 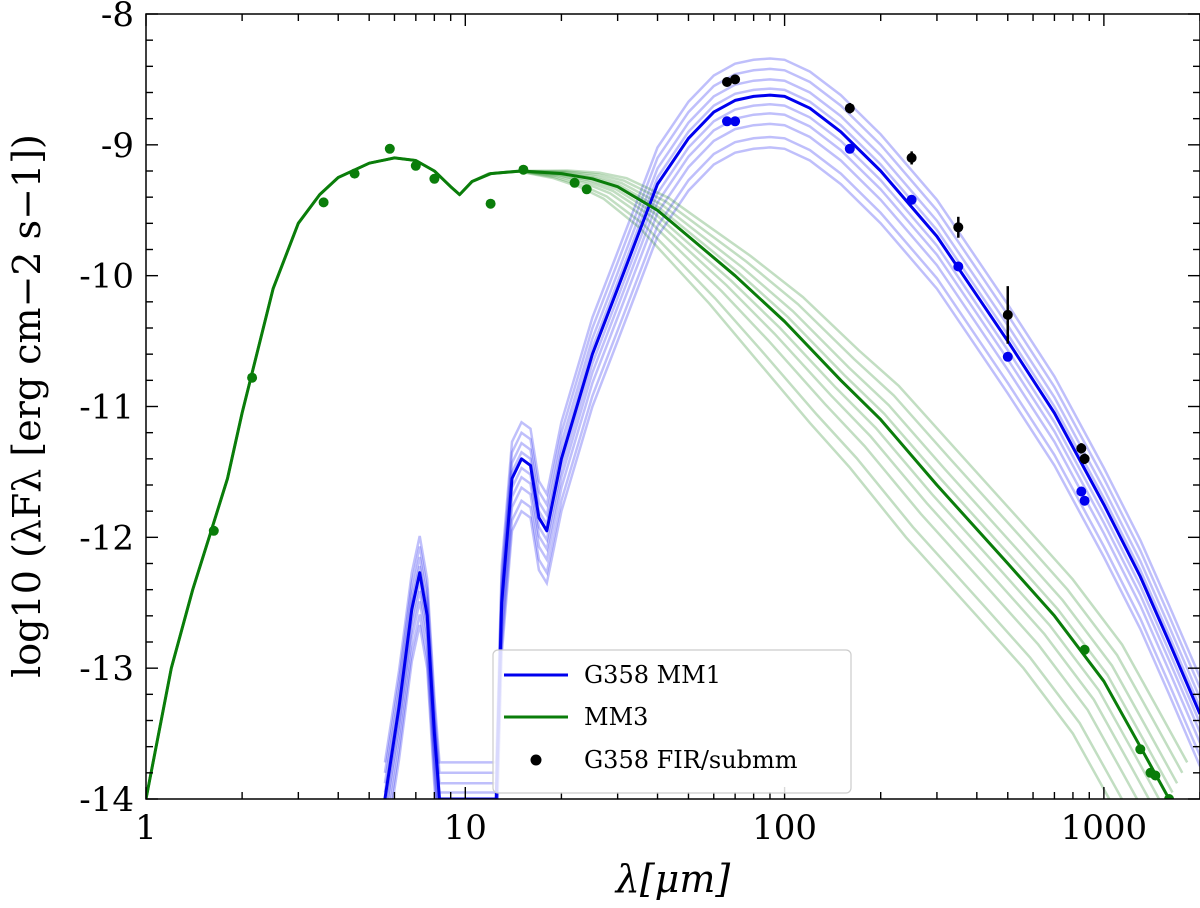 I want to click on legend-label-mm1: G358 MM1, so click(x=652, y=675).